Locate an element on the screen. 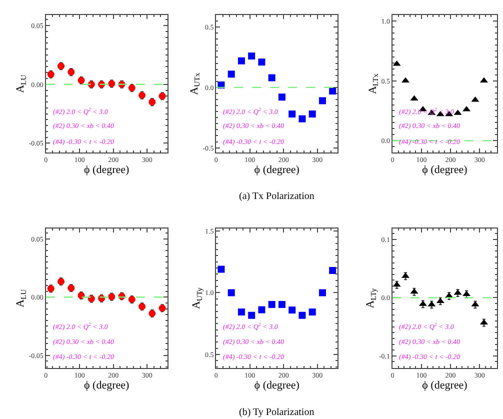 This screenshot has width=503, height=419. text: (b) Ty Polarization is located at coordinates (276, 412).